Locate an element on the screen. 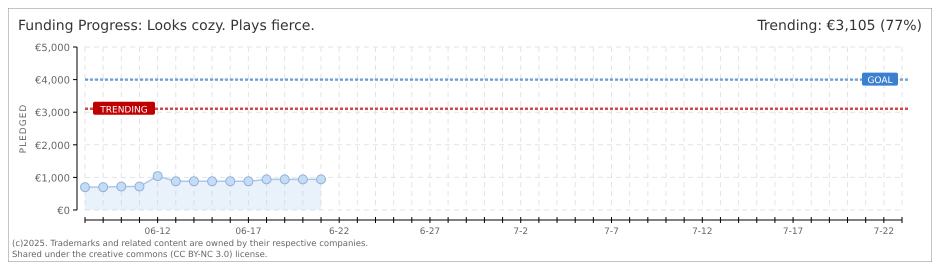 The image size is (940, 270). x-tick-label: 06-17 is located at coordinates (248, 232).